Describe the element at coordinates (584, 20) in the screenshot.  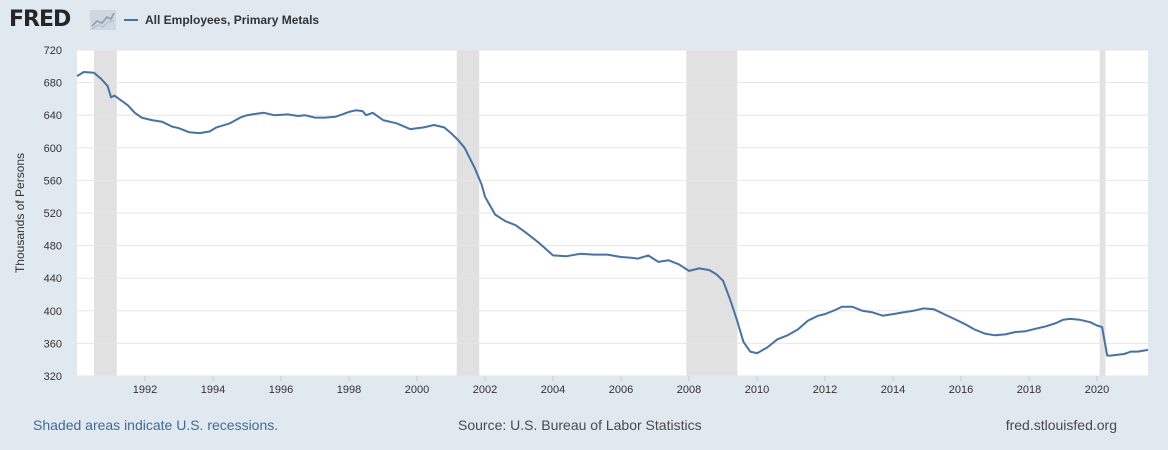
I see `header: FRED All Employees, Primary Metals` at that location.